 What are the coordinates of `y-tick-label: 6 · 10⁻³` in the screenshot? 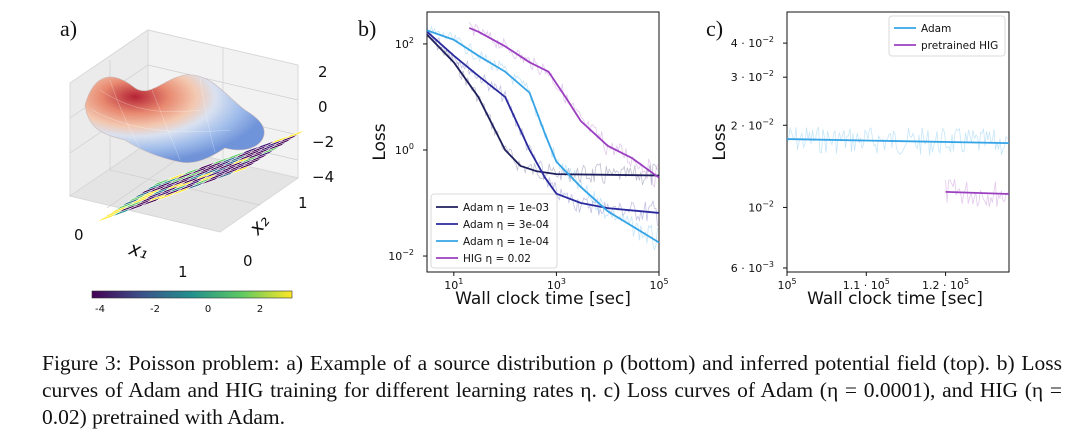 It's located at (752, 267).